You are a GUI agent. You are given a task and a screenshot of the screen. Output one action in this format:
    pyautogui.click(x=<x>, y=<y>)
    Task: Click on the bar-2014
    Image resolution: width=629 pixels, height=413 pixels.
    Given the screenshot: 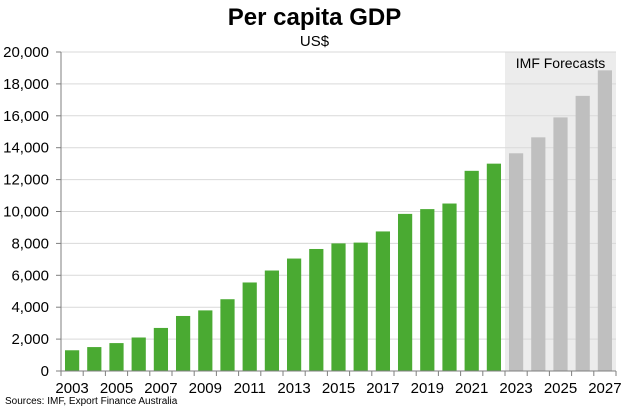 What is the action you would take?
    pyautogui.click(x=316, y=309)
    